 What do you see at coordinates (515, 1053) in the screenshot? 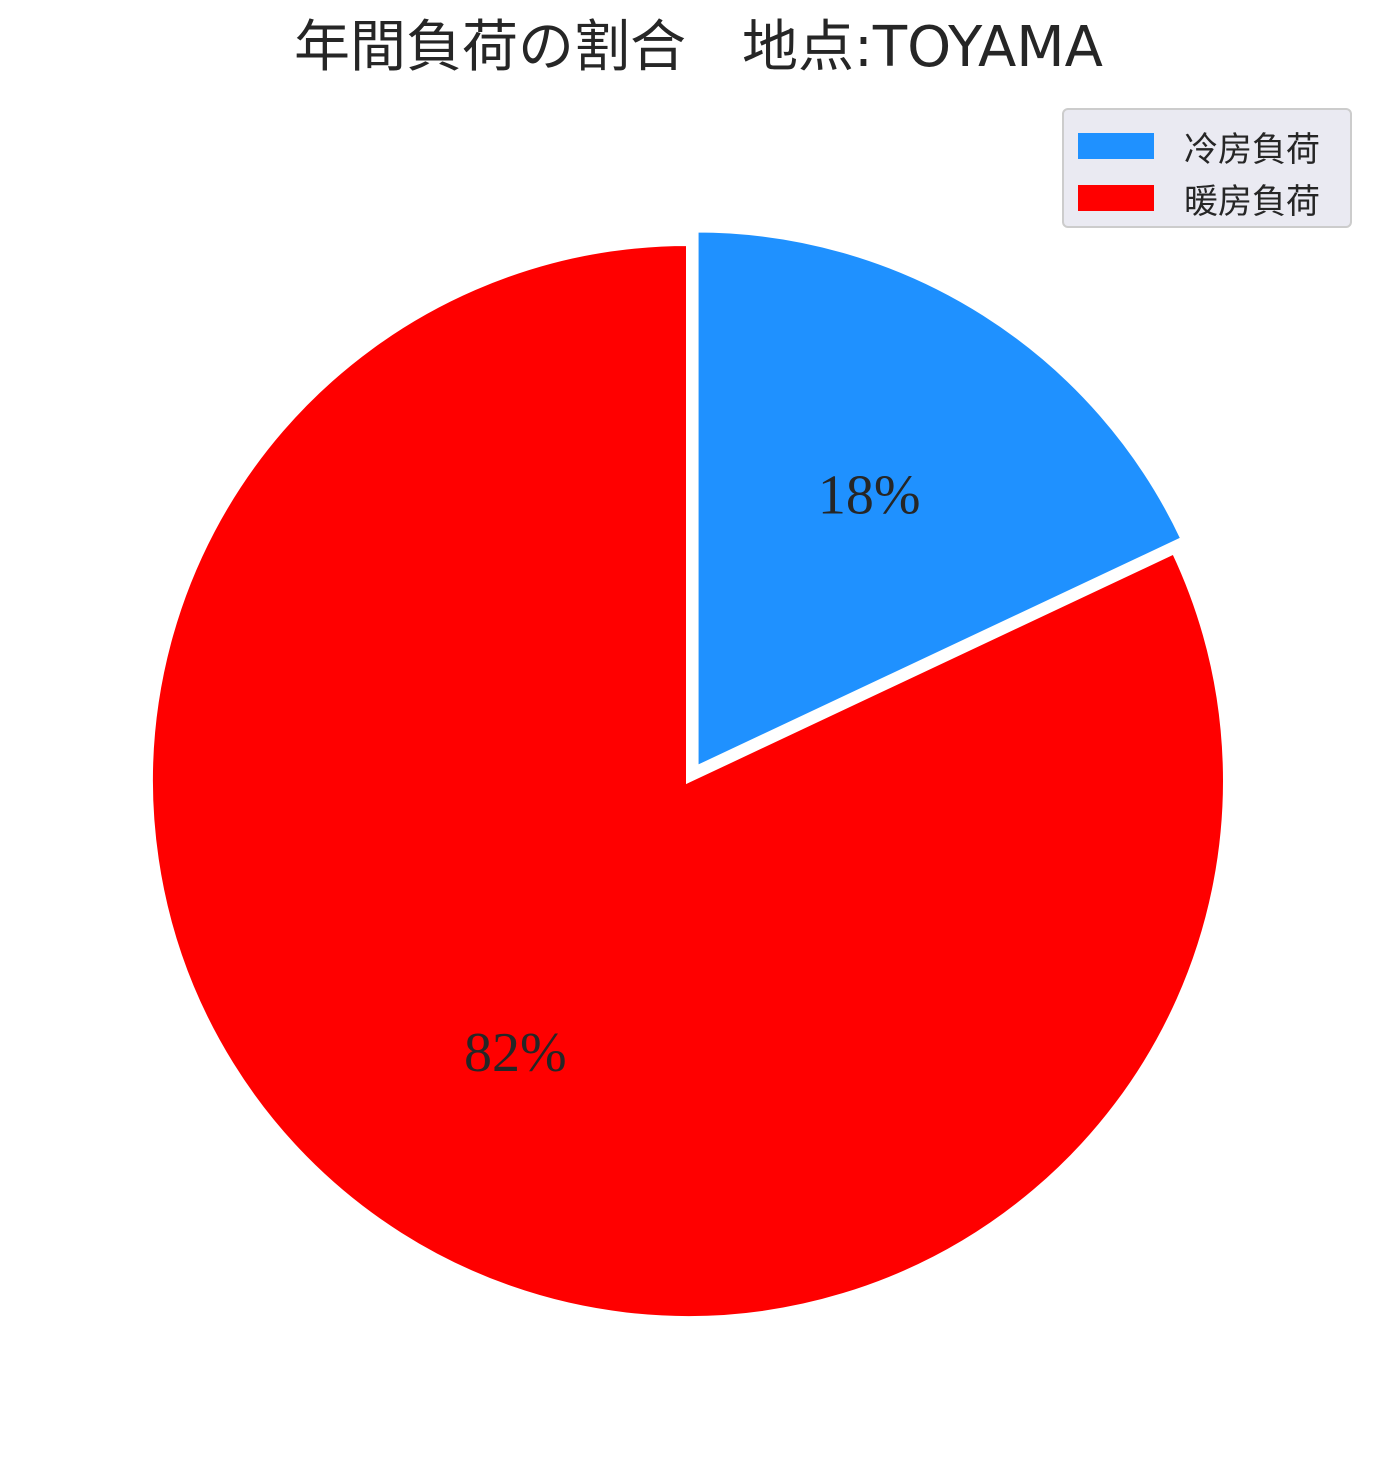
I see `pie-value-label-heating: 82%` at bounding box center [515, 1053].